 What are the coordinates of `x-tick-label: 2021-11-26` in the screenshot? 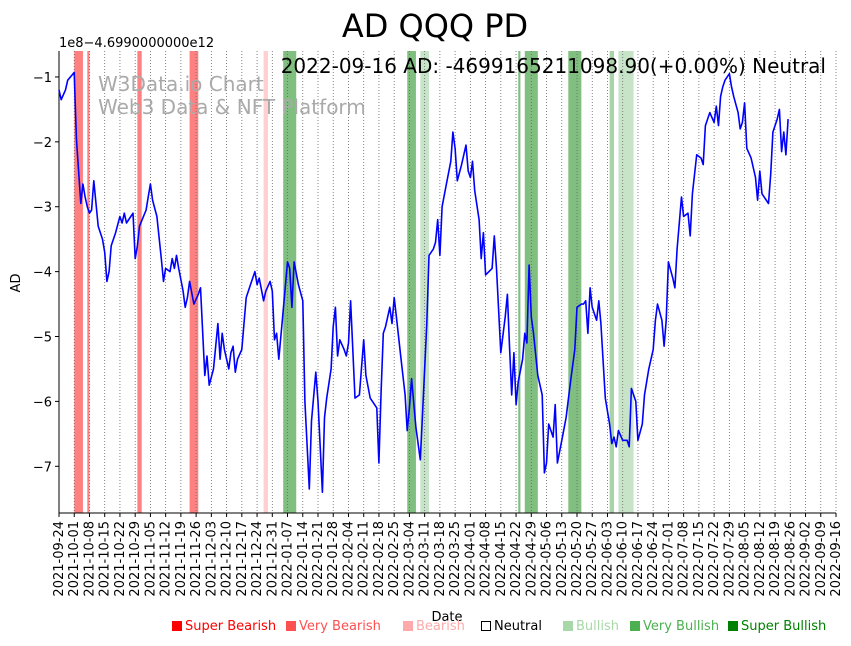 It's located at (196, 559).